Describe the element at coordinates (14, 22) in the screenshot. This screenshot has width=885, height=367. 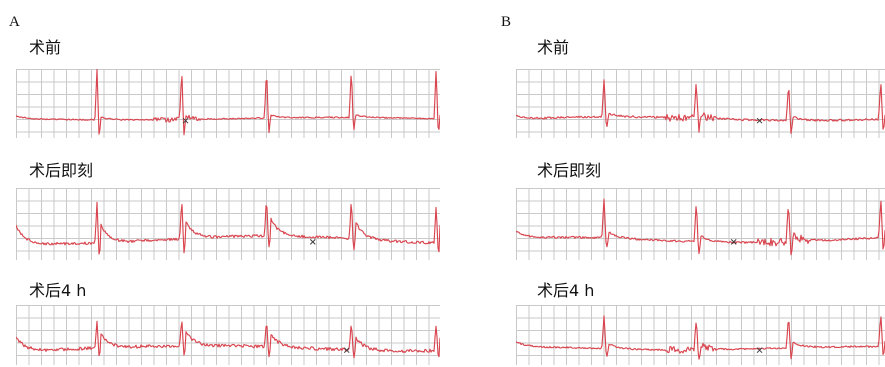
I see `panel-a-letter: A` at that location.